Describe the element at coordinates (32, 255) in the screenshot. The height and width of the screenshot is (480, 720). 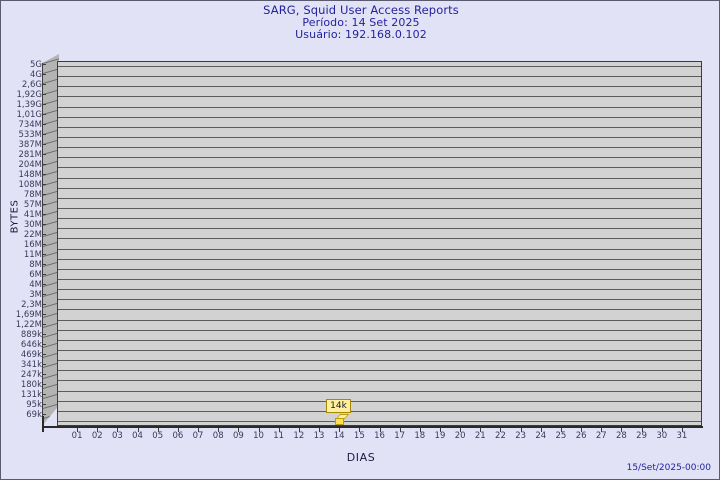
I see `y-axis-tick-label: 11M` at that location.